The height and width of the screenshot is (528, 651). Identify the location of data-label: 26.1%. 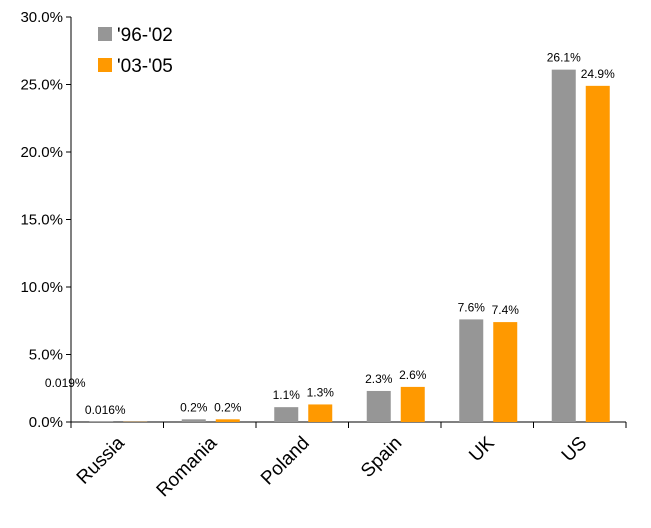
(564, 58).